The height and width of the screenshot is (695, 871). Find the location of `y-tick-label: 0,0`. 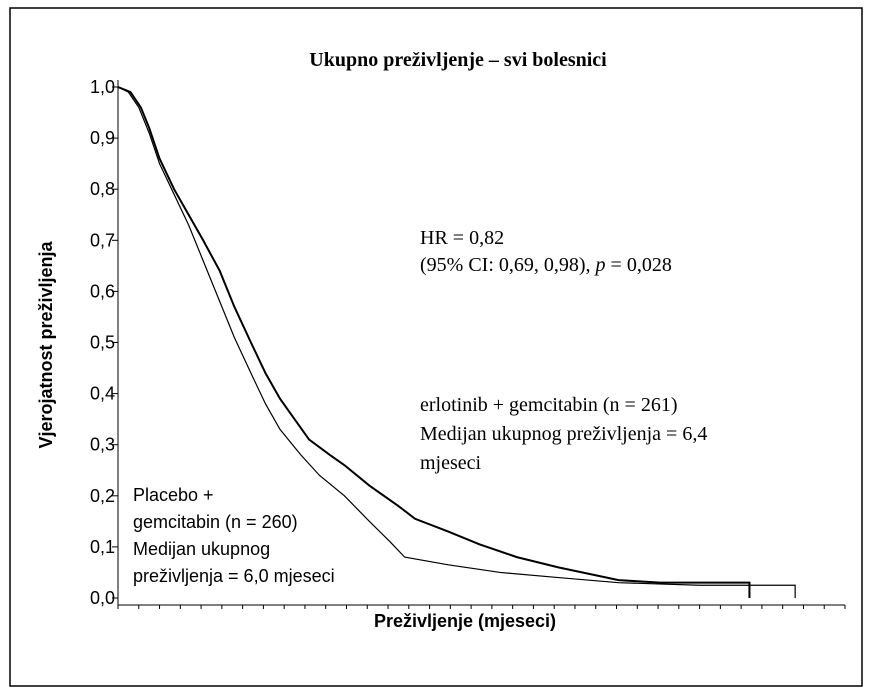

y-tick-label: 0,0 is located at coordinates (102, 598).